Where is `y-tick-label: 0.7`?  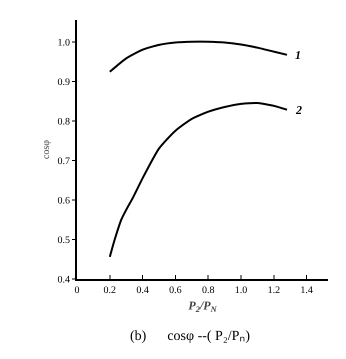 y-tick-label: 0.7 is located at coordinates (64, 161).